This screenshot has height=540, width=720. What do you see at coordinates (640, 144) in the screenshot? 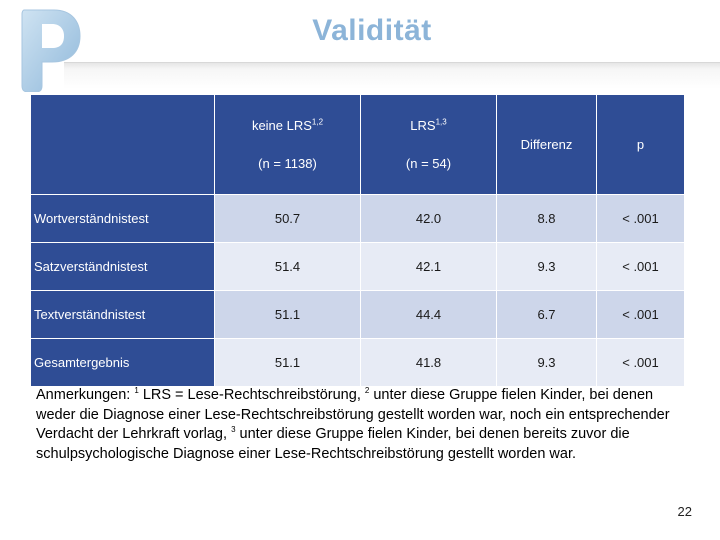
I see `header-p: p` at bounding box center [640, 144].